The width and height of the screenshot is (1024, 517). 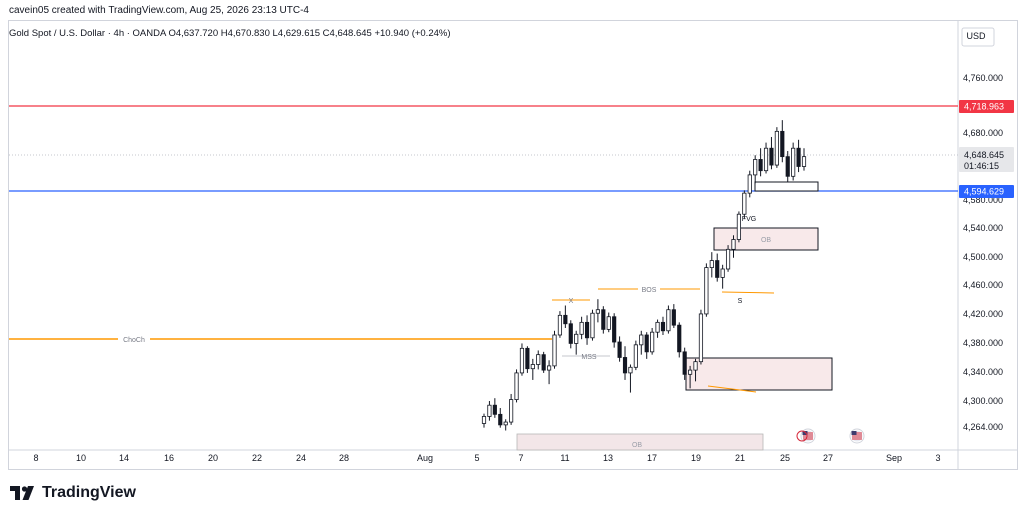 What do you see at coordinates (983, 372) in the screenshot?
I see `y-tick-label: 4,340.000` at bounding box center [983, 372].